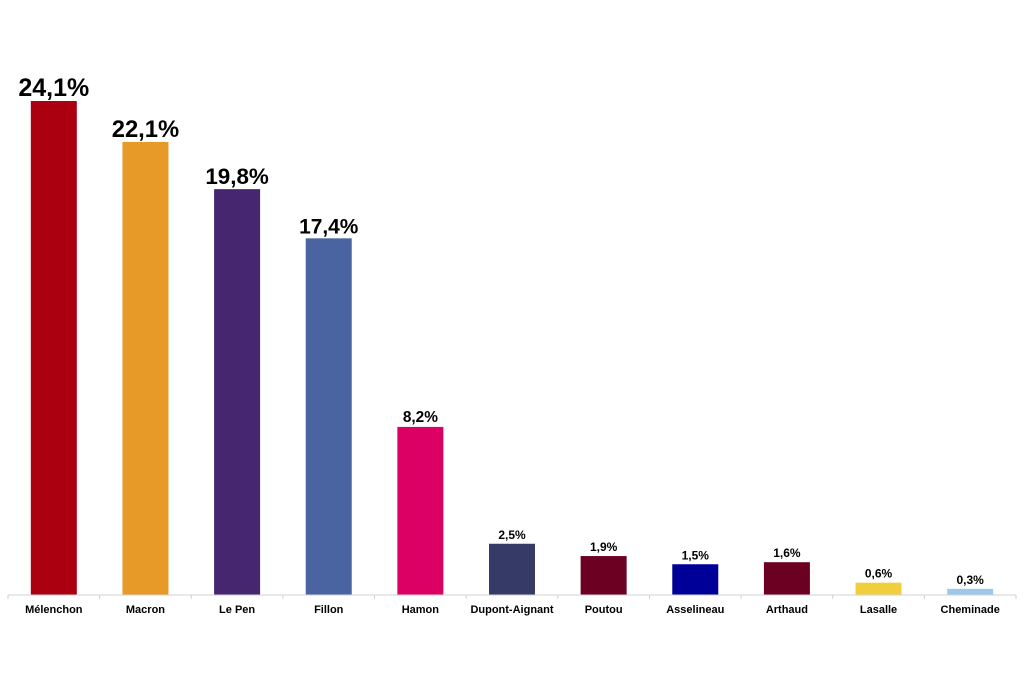  Describe the element at coordinates (145, 610) in the screenshot. I see `category-label-macron: Macron` at that location.